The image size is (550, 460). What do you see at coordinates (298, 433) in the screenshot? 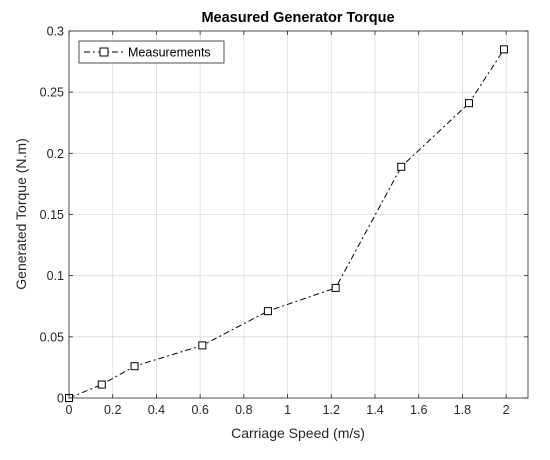
I see `x-axis-label: Carriage Speed (m/s)` at bounding box center [298, 433].